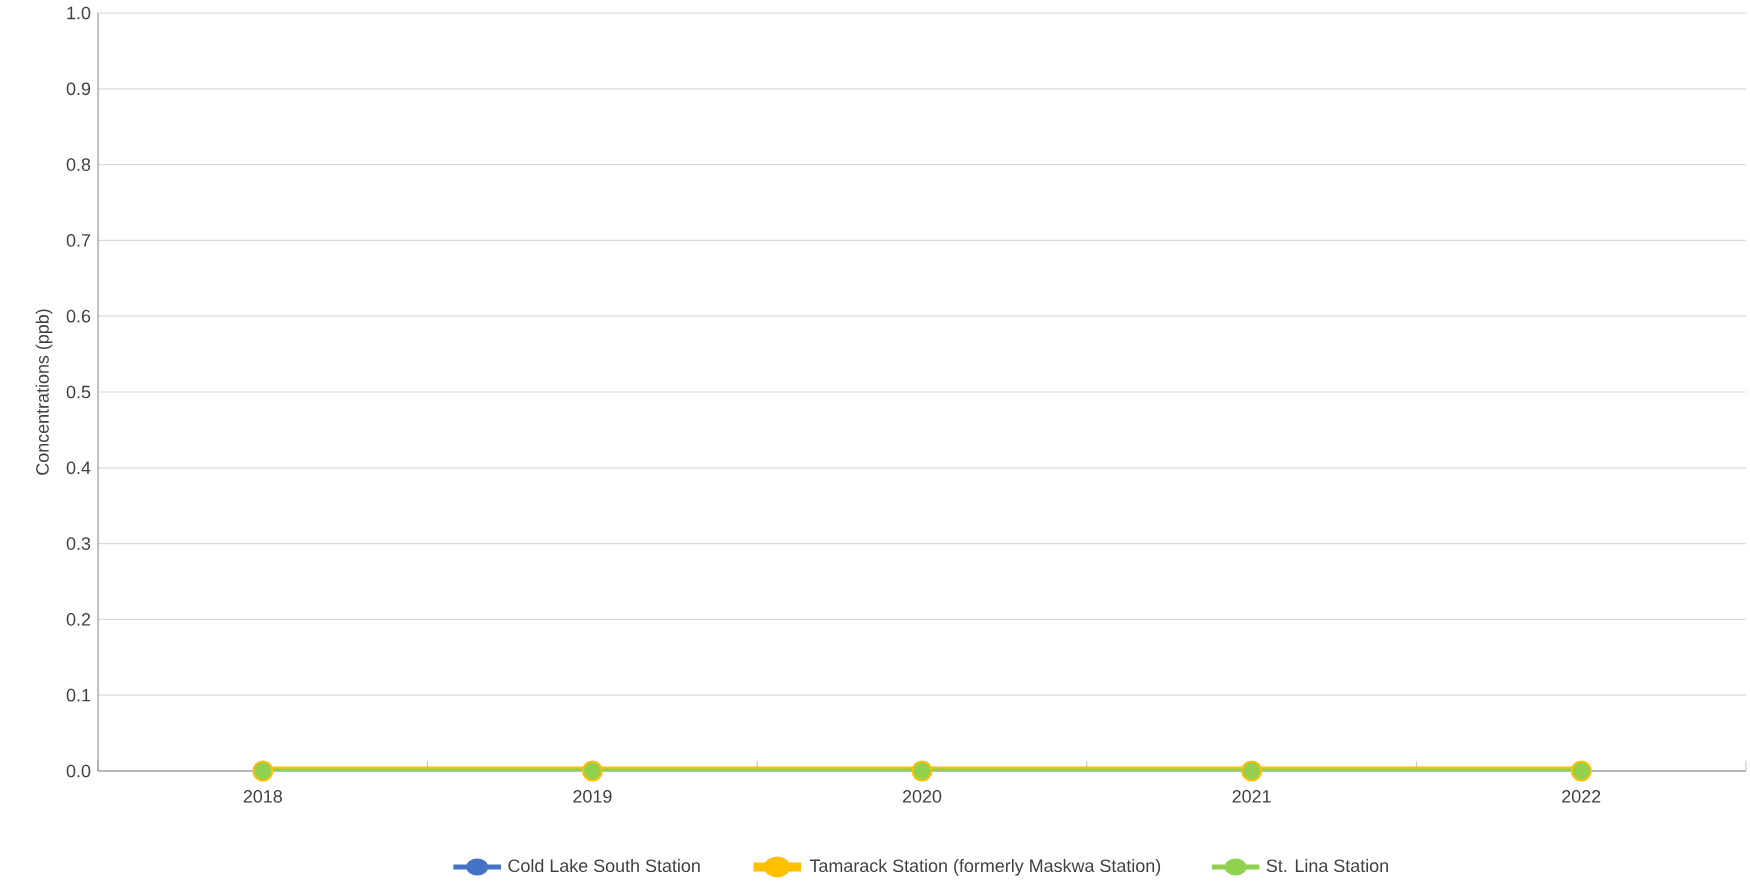 The width and height of the screenshot is (1750, 883). Describe the element at coordinates (78, 392) in the screenshot. I see `y-tick-label: 0.5` at that location.